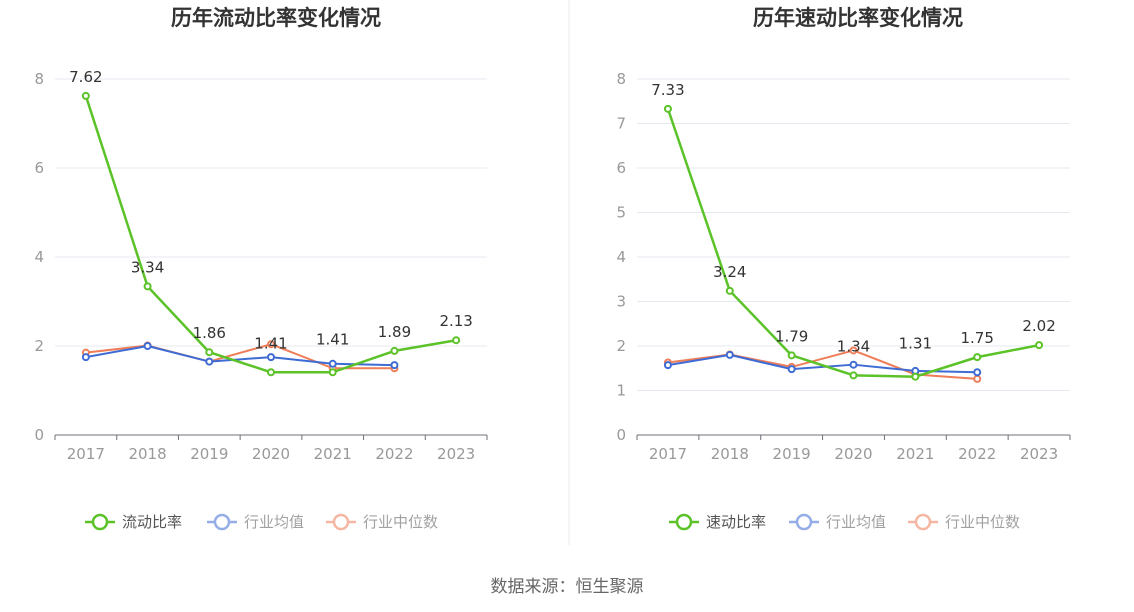 The height and width of the screenshot is (612, 1134). What do you see at coordinates (455, 321) in the screenshot?
I see `data-label: 2.13` at bounding box center [455, 321].